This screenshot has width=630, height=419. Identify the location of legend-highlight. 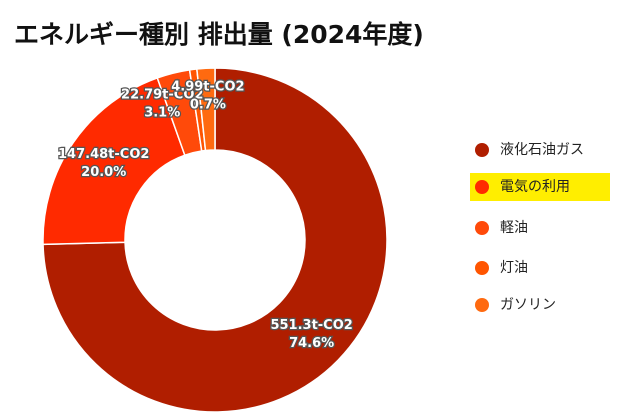
(540, 187).